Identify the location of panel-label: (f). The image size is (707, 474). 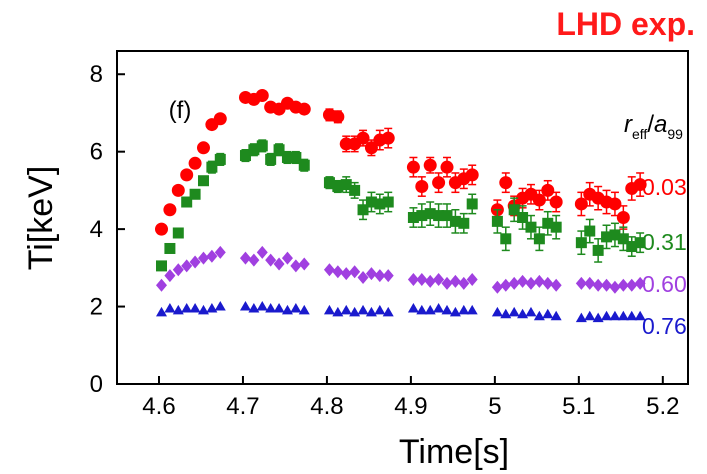
(180, 110).